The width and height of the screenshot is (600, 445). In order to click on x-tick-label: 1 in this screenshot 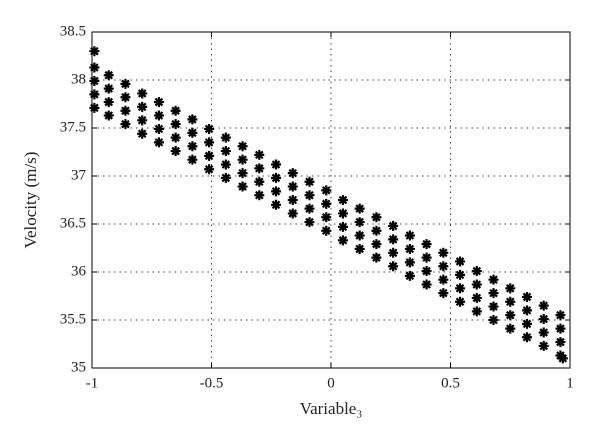, I will do `click(570, 383)`.